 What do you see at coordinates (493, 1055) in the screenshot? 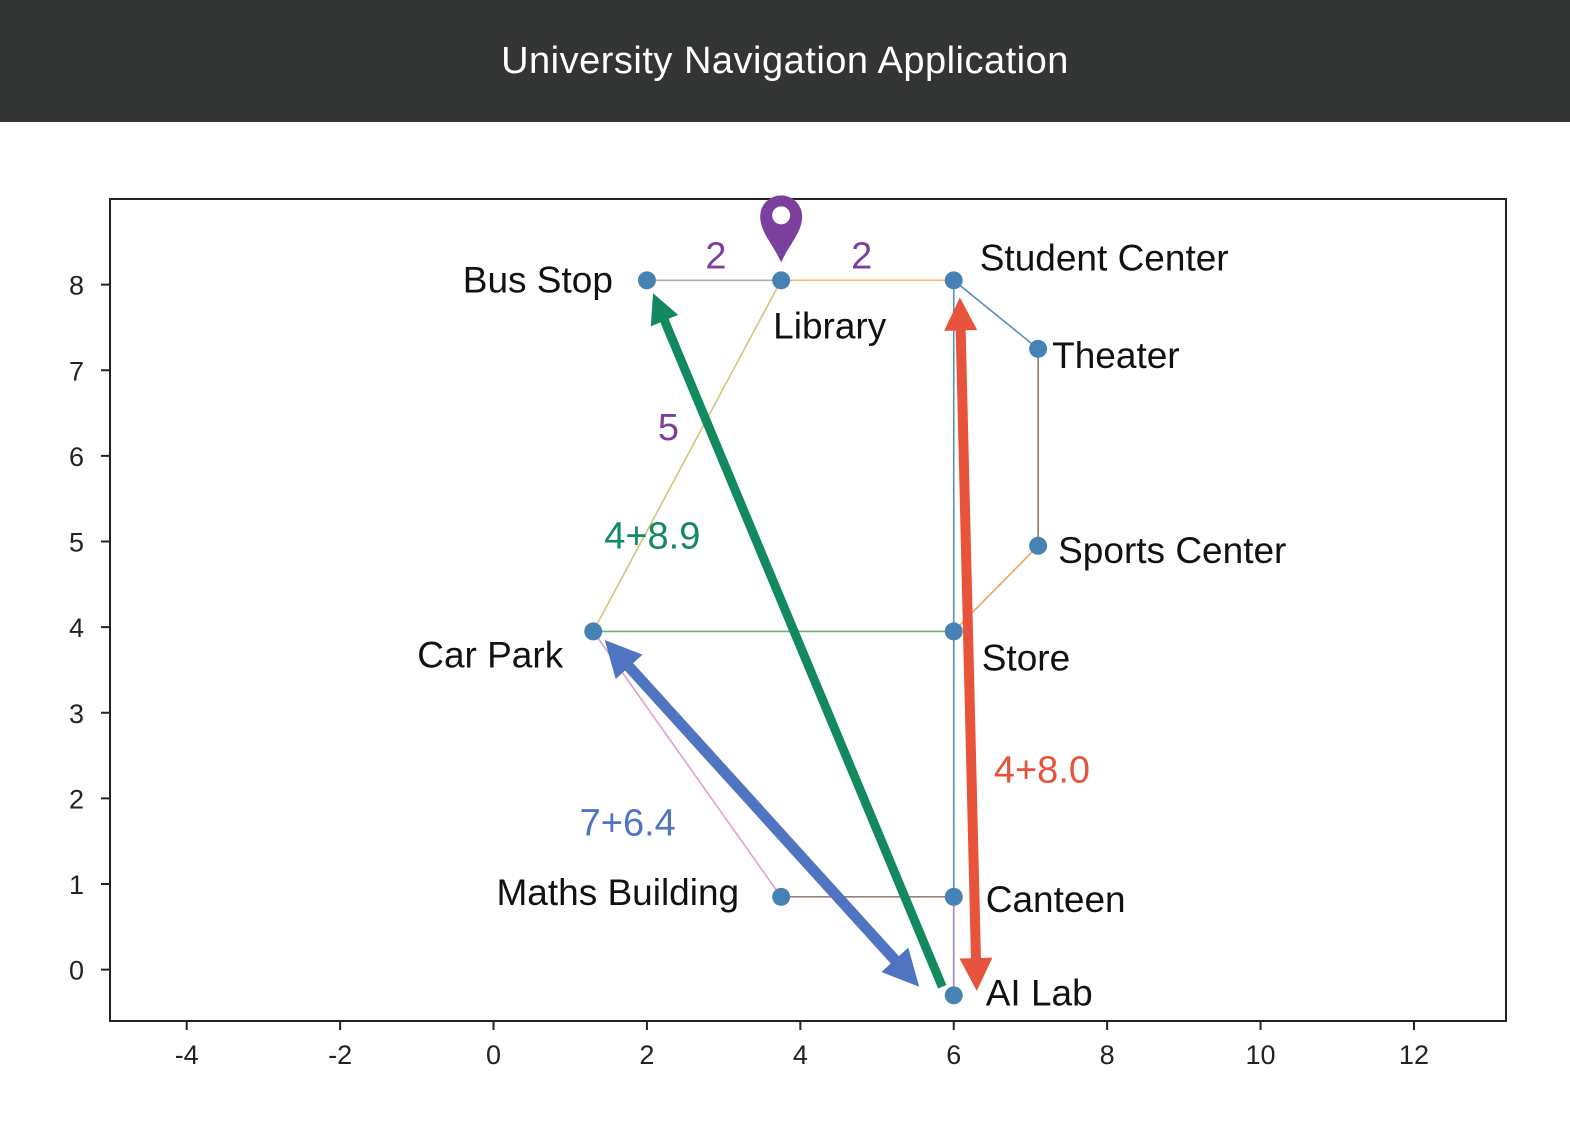
I see `x-tick-label: 0` at bounding box center [493, 1055].